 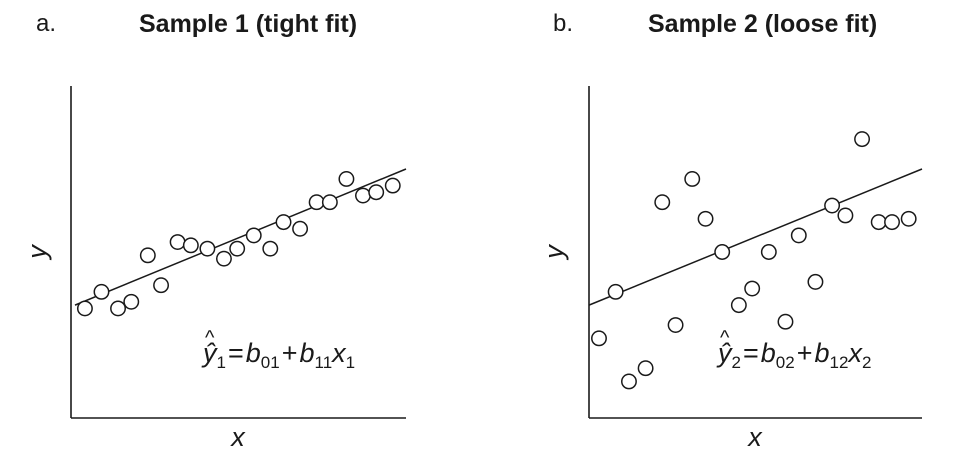 What do you see at coordinates (279, 350) in the screenshot?
I see `panel-a-equation: ŷ1=b01+b11x1` at bounding box center [279, 350].